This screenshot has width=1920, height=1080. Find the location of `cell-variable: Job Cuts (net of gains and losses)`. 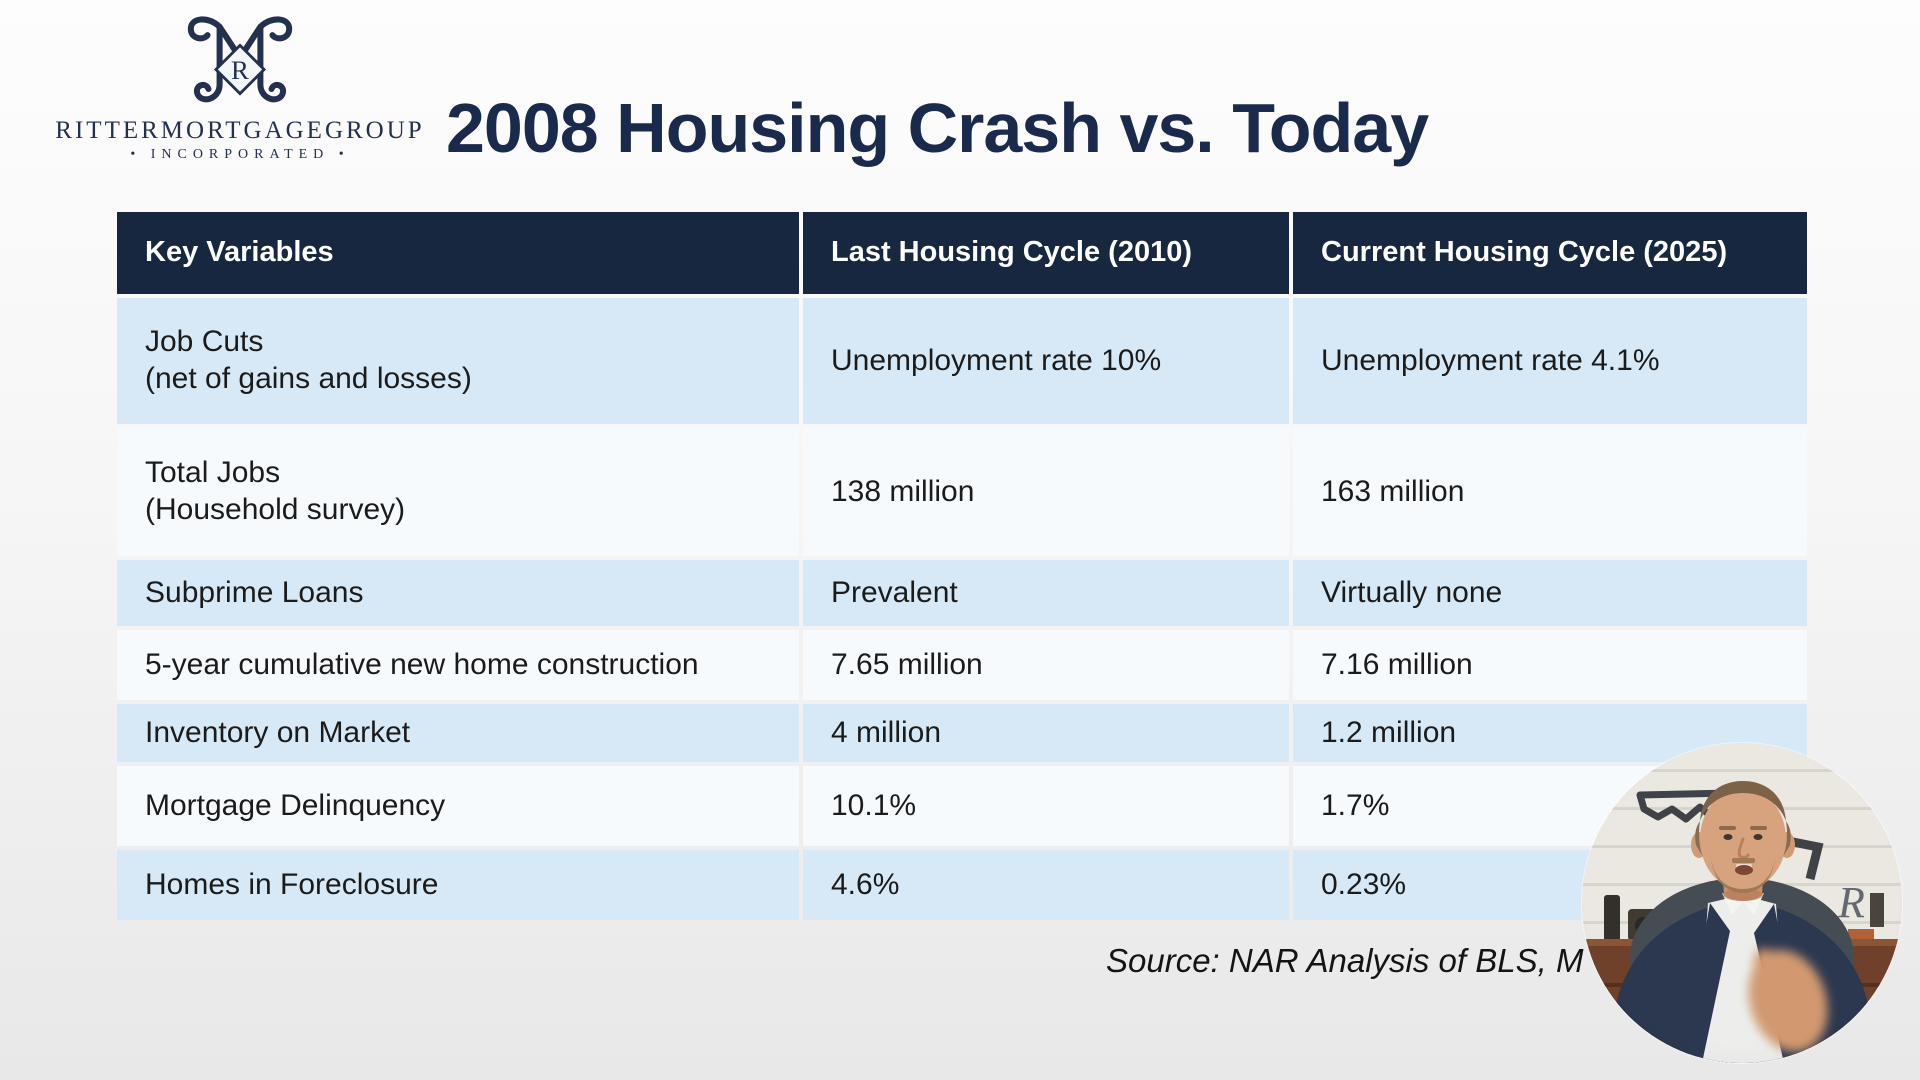

cell-variable: Job Cuts (net of gains and losses) is located at coordinates (458, 361).